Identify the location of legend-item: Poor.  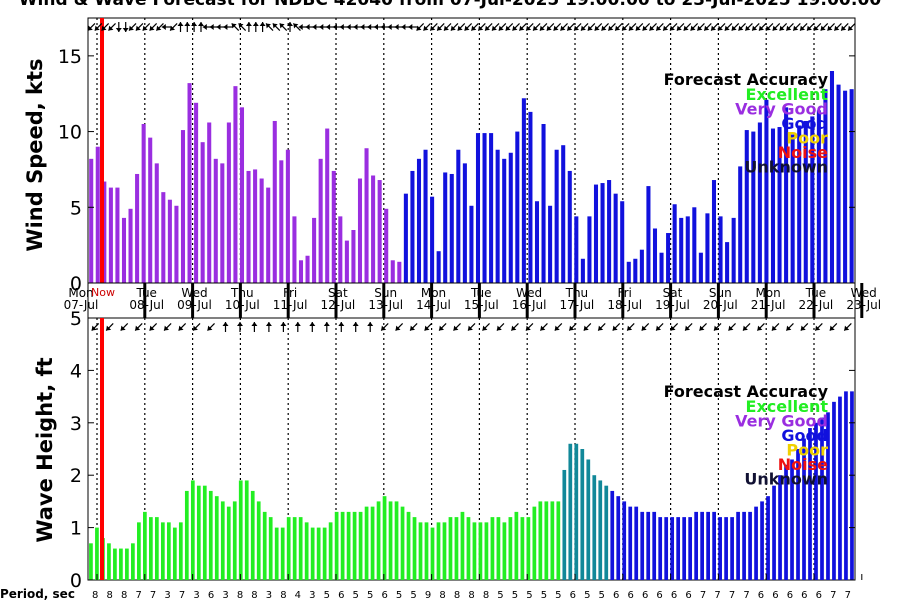
(807, 450).